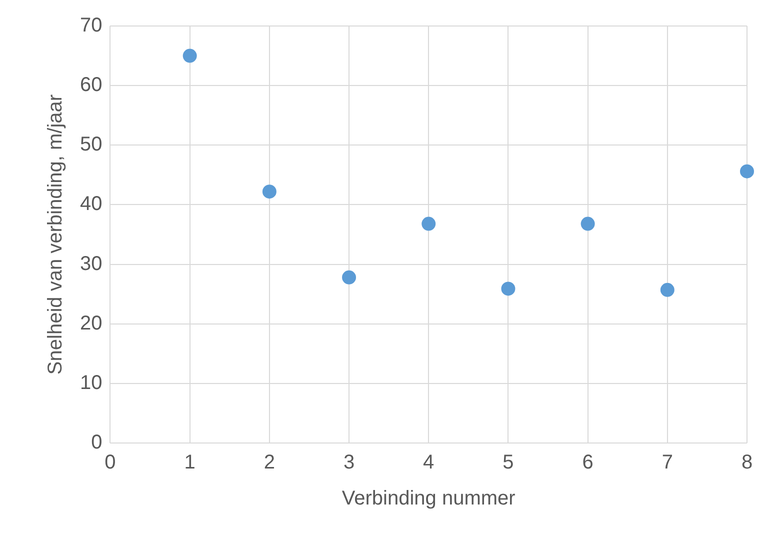  I want to click on x-tick-label: 1, so click(190, 463).